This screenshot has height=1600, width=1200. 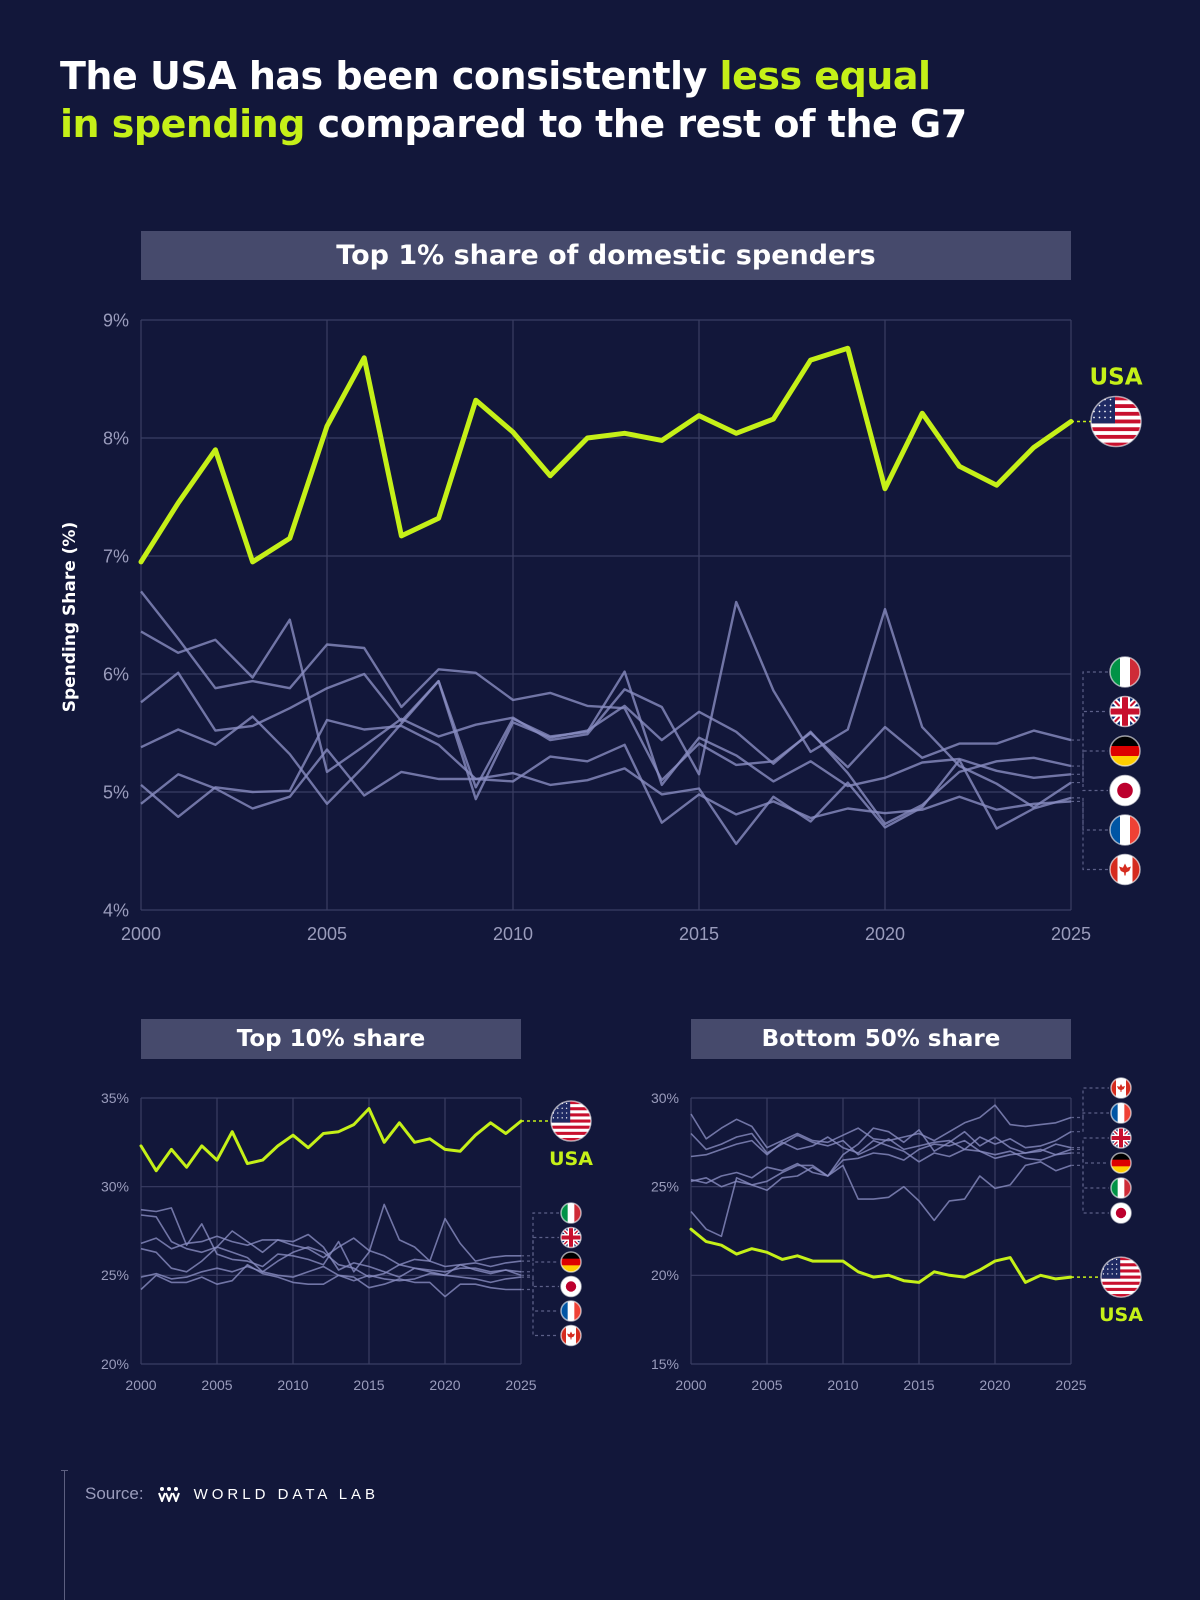 What do you see at coordinates (665, 1364) in the screenshot?
I see `bottom50-y-tick: 15%` at bounding box center [665, 1364].